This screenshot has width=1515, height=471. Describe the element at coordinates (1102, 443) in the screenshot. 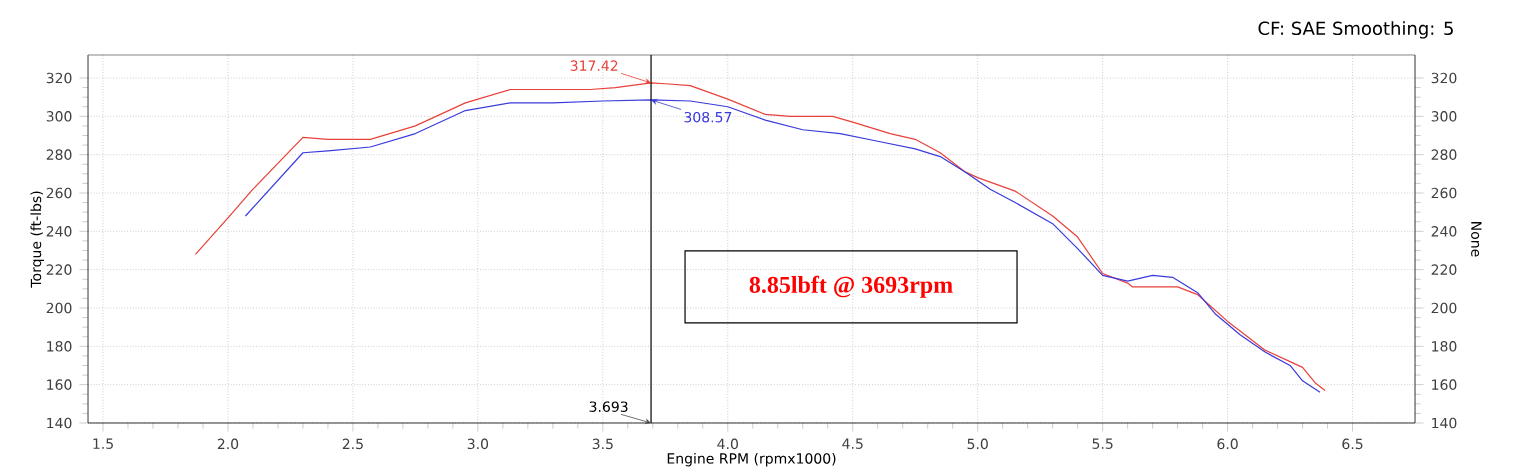

I see `x-tick-label: 5.5` at that location.